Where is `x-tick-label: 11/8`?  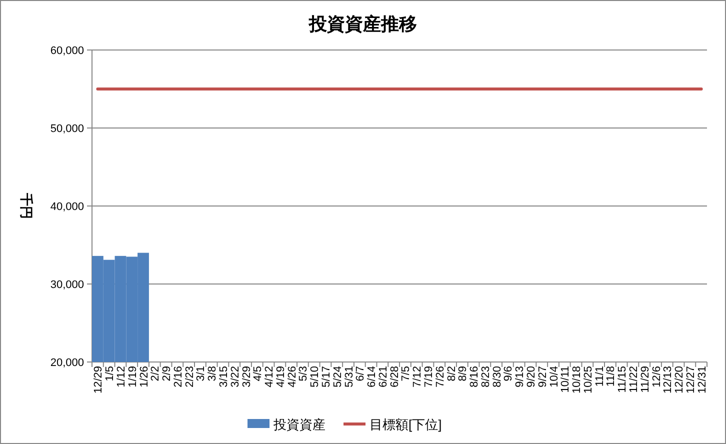 x-tick-label: 11/8 is located at coordinates (611, 376).